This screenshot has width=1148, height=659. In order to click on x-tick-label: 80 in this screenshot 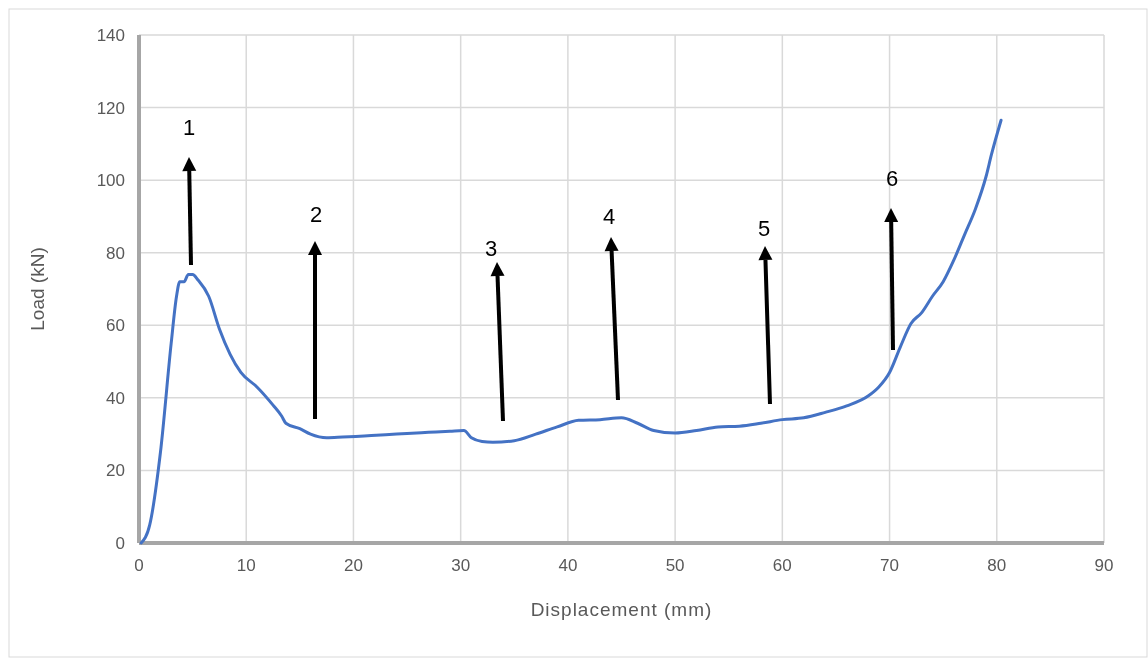, I will do `click(997, 565)`.